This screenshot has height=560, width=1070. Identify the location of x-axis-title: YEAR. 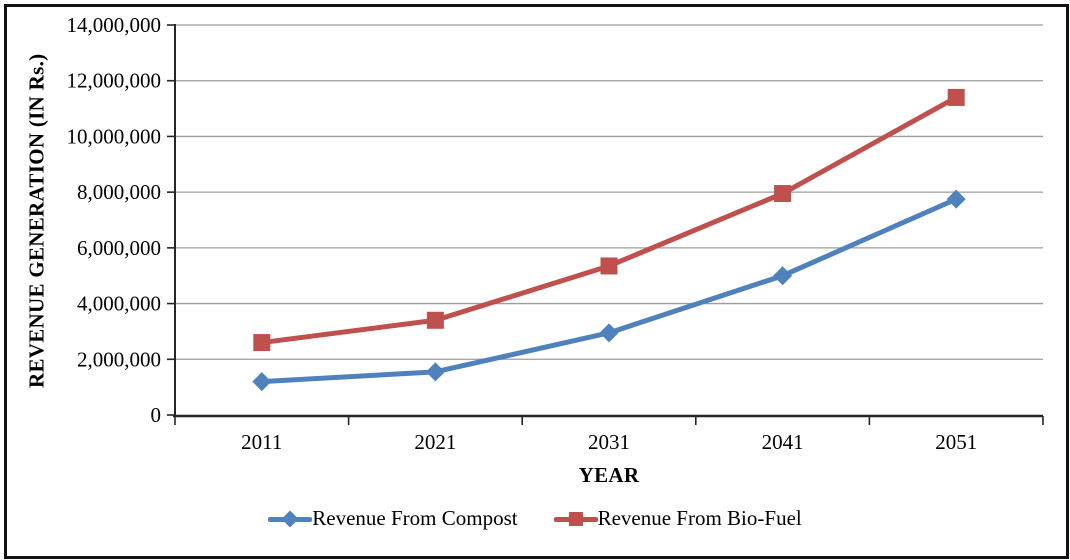
(609, 475).